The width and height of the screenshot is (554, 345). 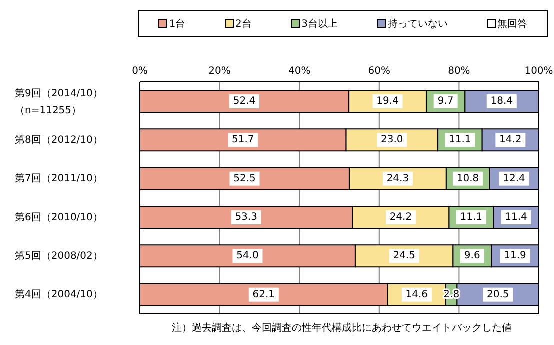 What do you see at coordinates (417, 24) in the screenshot?
I see `legend-label: 持っていない` at bounding box center [417, 24].